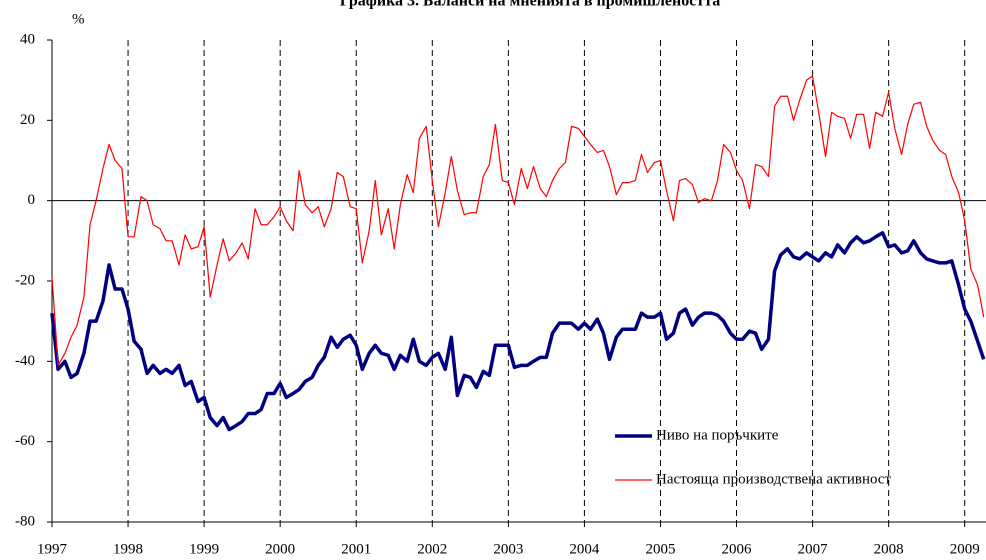 This screenshot has height=560, width=986. I want to click on y-axis-label: %, so click(78, 19).